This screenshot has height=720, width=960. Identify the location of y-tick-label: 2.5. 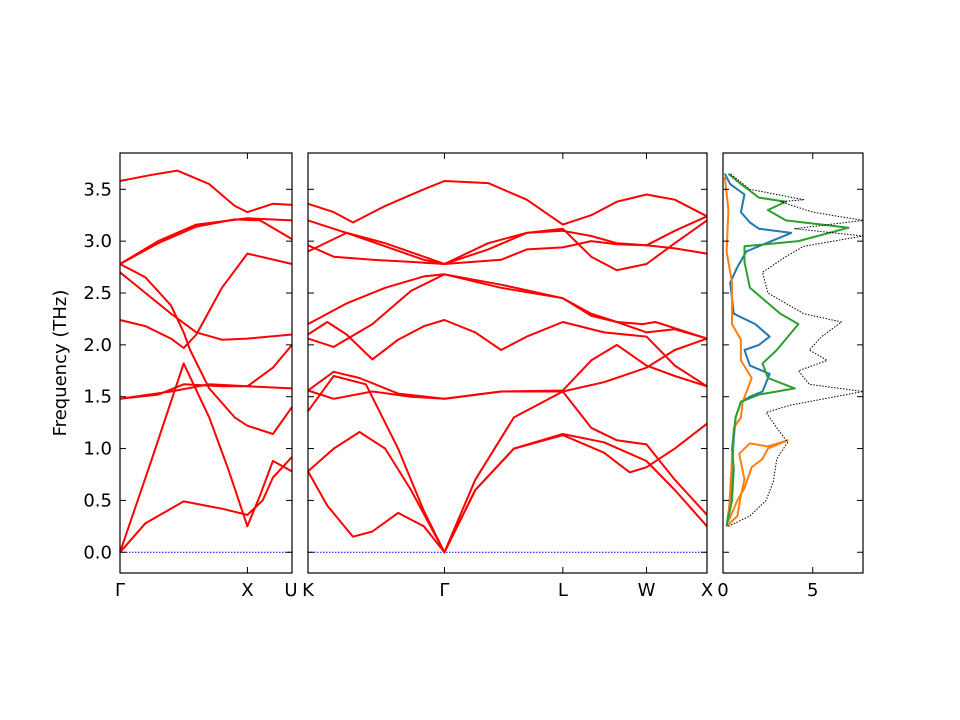
(97, 293).